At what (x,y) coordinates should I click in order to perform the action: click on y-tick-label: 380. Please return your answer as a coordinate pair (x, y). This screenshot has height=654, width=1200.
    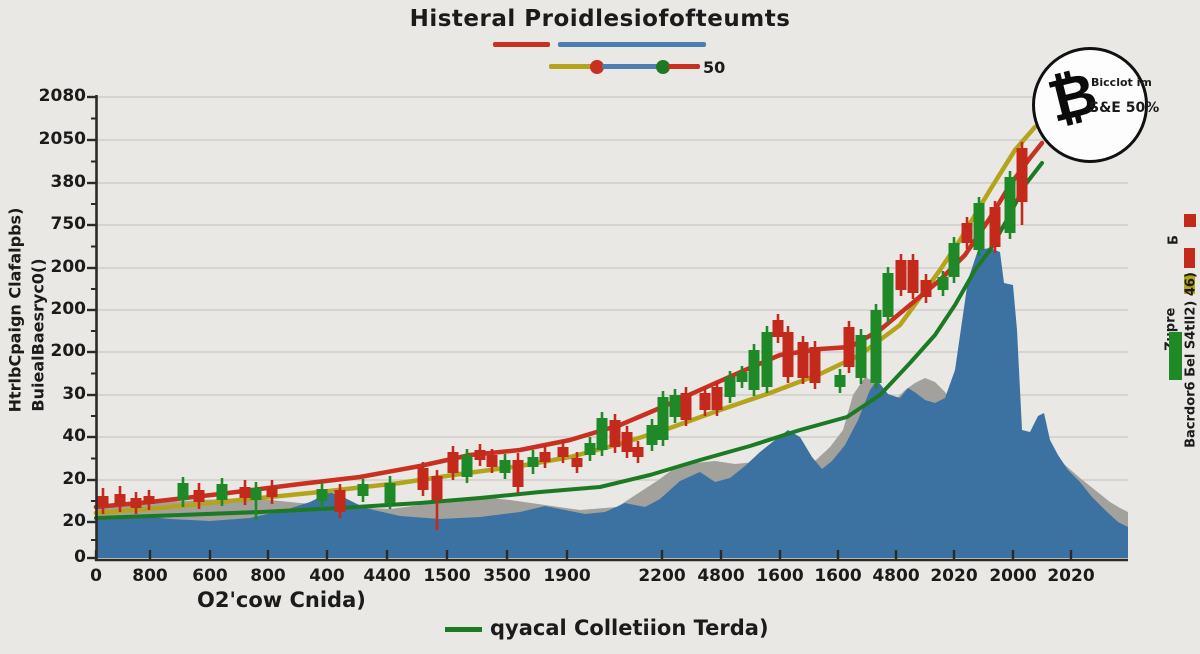
    Looking at the image, I should click on (68, 182).